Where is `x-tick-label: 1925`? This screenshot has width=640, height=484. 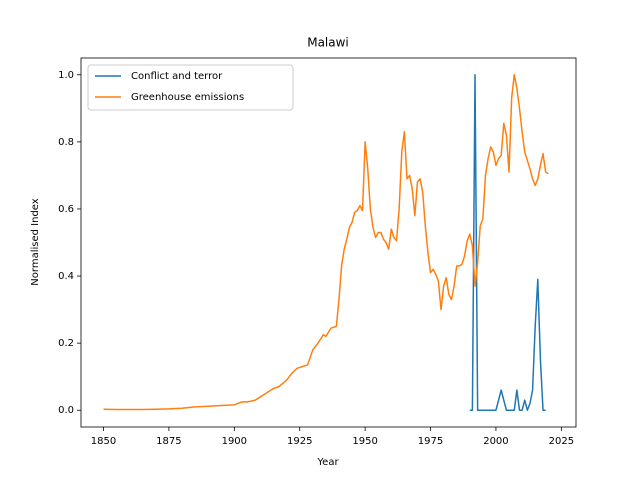 x-tick-label: 1925 is located at coordinates (299, 441).